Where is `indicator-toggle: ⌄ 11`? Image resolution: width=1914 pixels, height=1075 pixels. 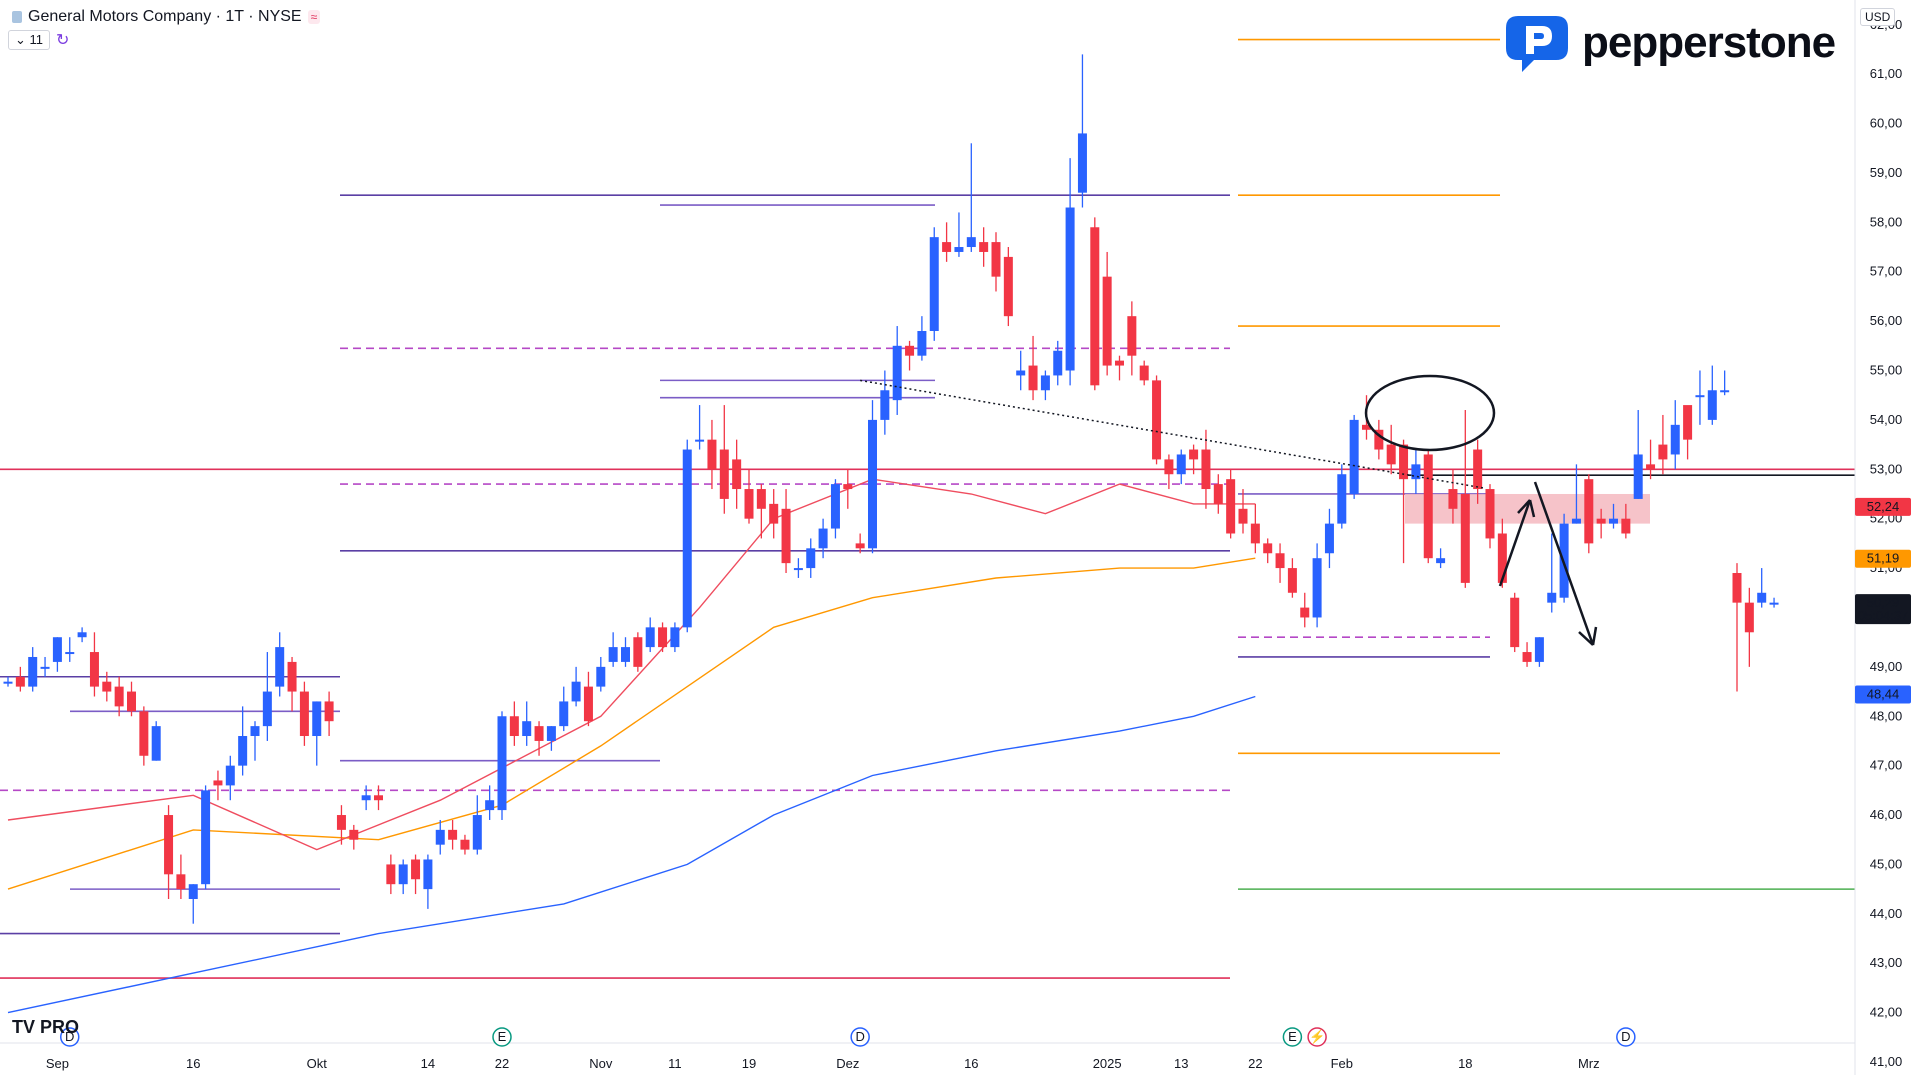
indicator-toggle: ⌄ 11 is located at coordinates (29, 40).